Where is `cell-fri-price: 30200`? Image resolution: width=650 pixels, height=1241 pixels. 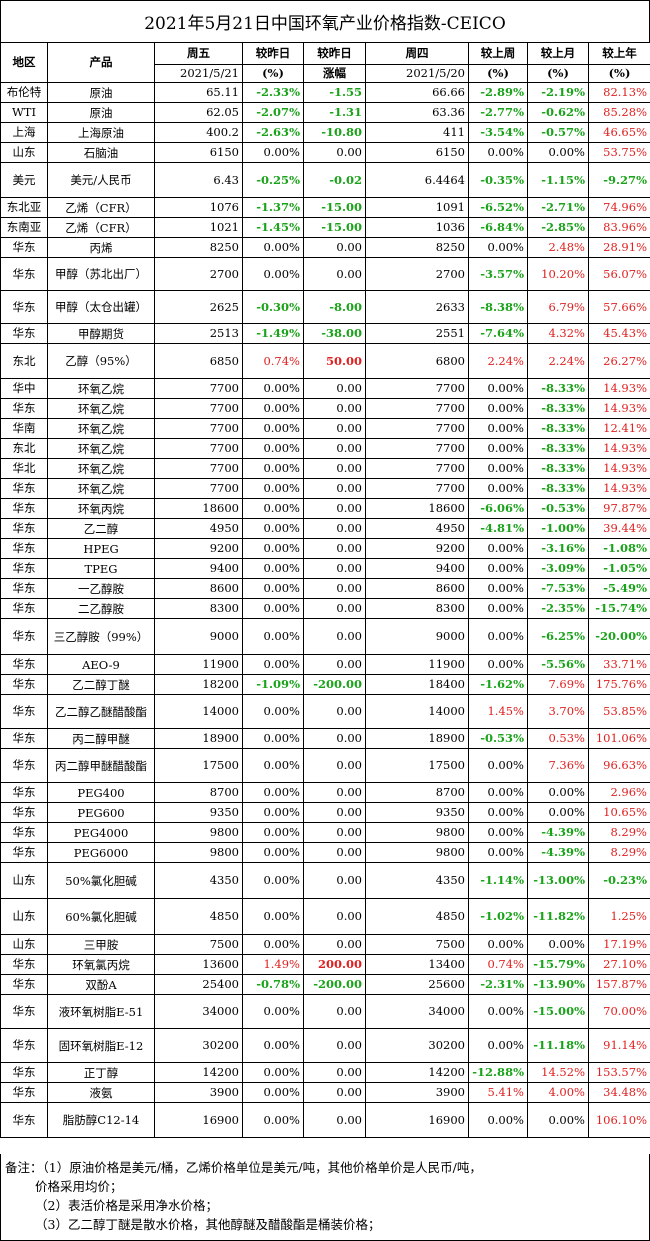
cell-fri-price: 30200 is located at coordinates (198, 1045).